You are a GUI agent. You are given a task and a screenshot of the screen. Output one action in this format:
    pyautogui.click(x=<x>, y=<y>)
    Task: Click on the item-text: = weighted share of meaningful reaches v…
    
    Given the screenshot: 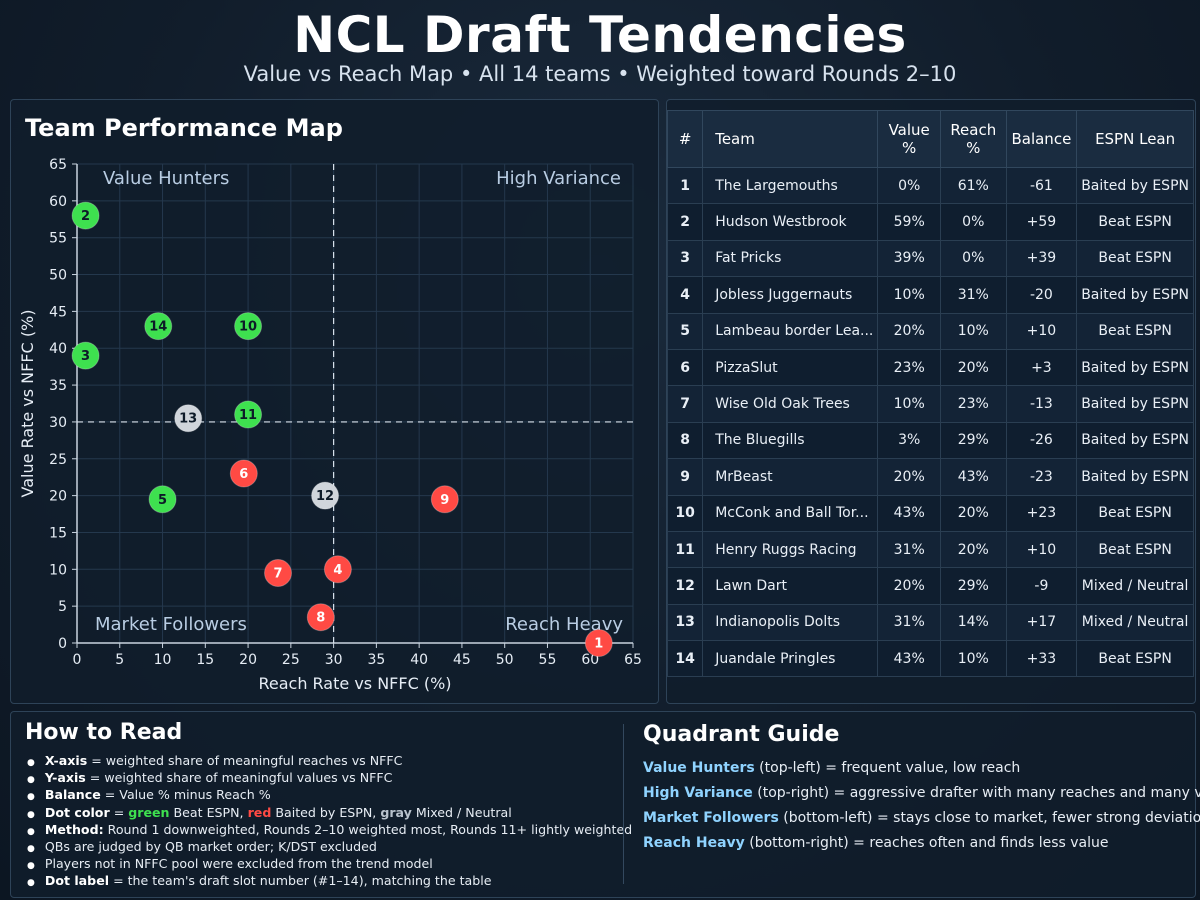 What is the action you would take?
    pyautogui.click(x=245, y=760)
    